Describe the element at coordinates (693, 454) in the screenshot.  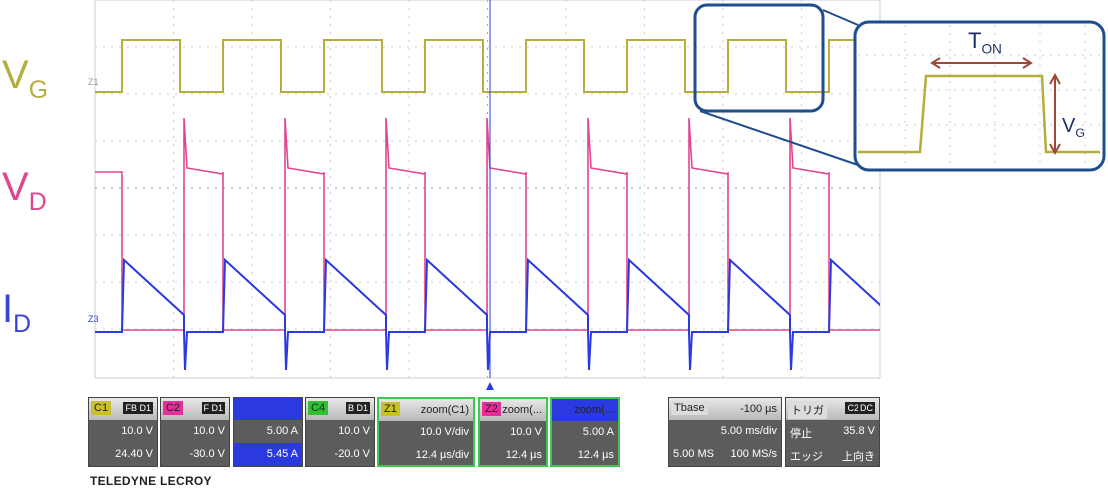
I see `channel-value: 5.00 MS` at that location.